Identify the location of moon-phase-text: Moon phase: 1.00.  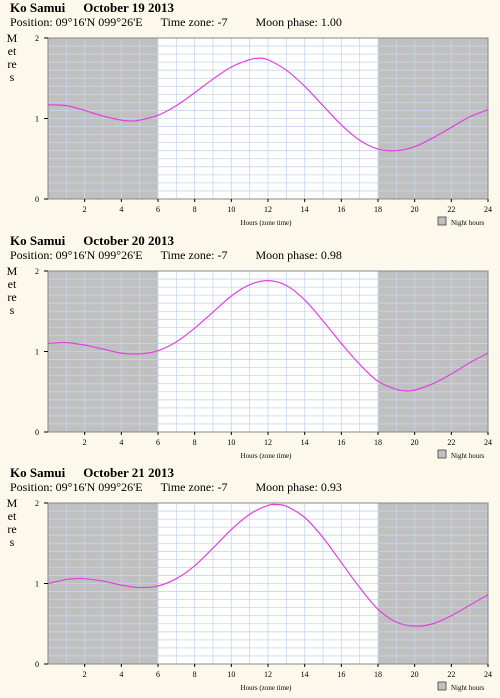
(298, 22).